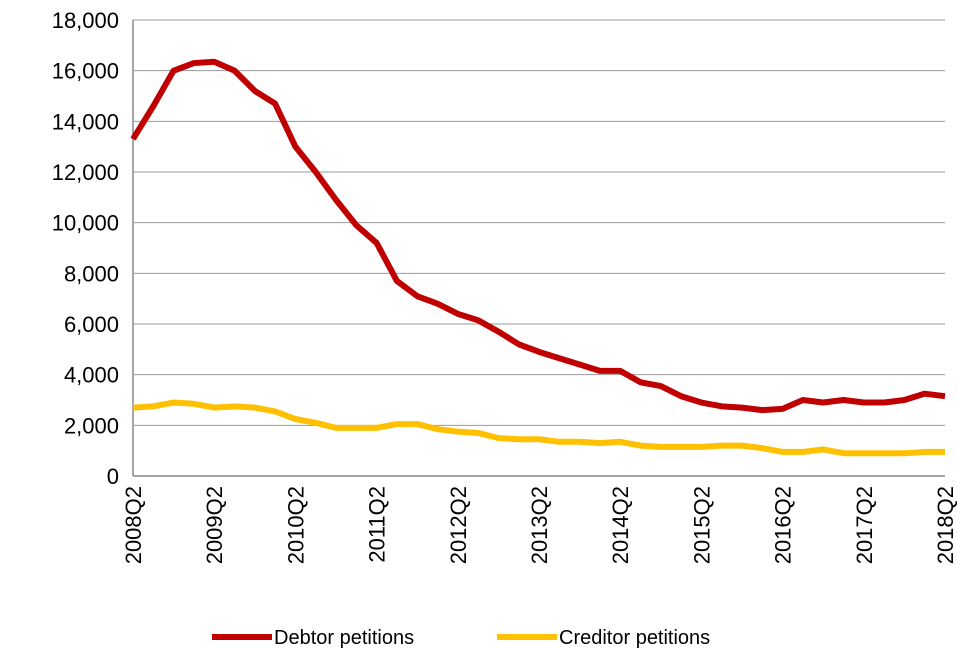  I want to click on x-tick-label: 2008Q2, so click(133, 525).